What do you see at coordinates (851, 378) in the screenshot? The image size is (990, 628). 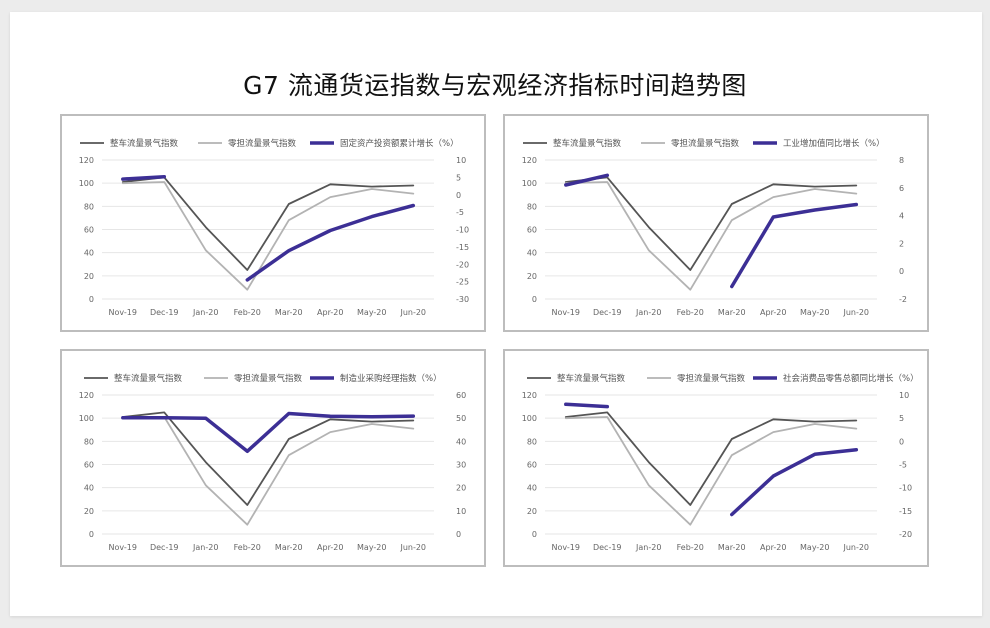 I see `legend-label: 社会消费品零售总额同比增长（%）` at bounding box center [851, 378].